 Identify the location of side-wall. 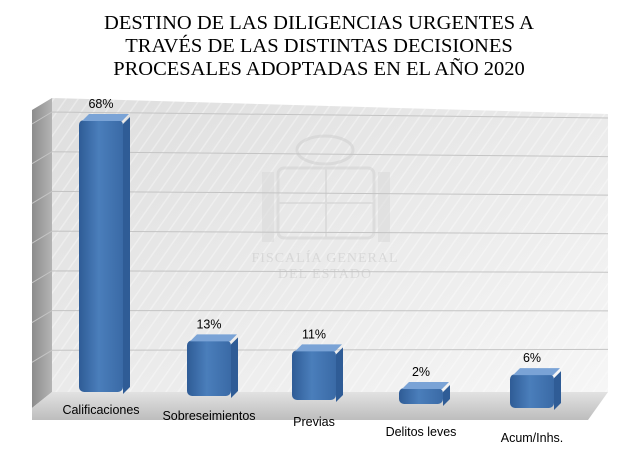
(42, 253).